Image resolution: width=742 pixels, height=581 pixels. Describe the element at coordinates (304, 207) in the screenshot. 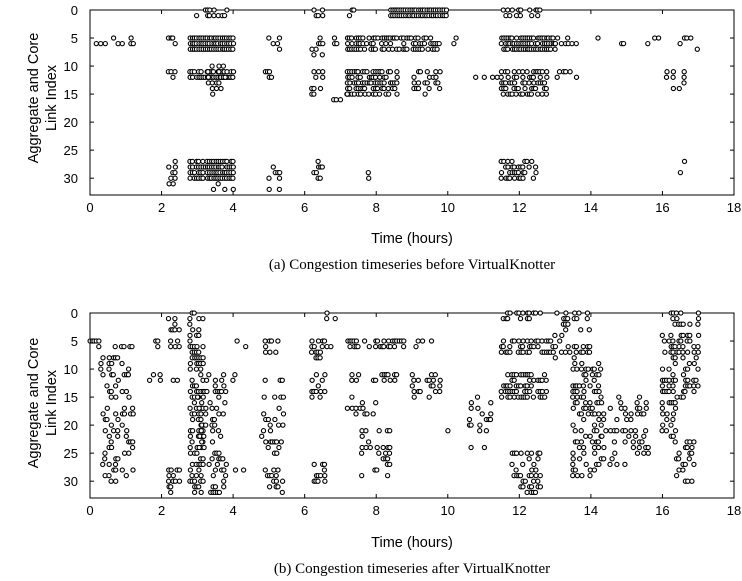

I see `x-tick-label: 6` at that location.